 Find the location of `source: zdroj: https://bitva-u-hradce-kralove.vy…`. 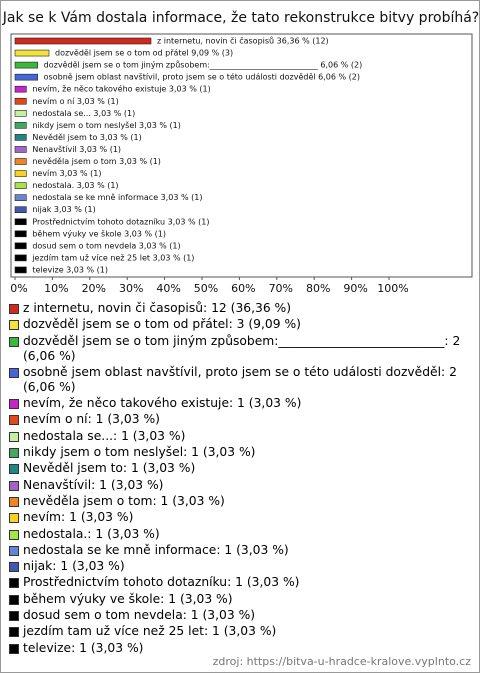

source: zdroj: https://bitva-u-hradce-kralove.vy… is located at coordinates (341, 661).